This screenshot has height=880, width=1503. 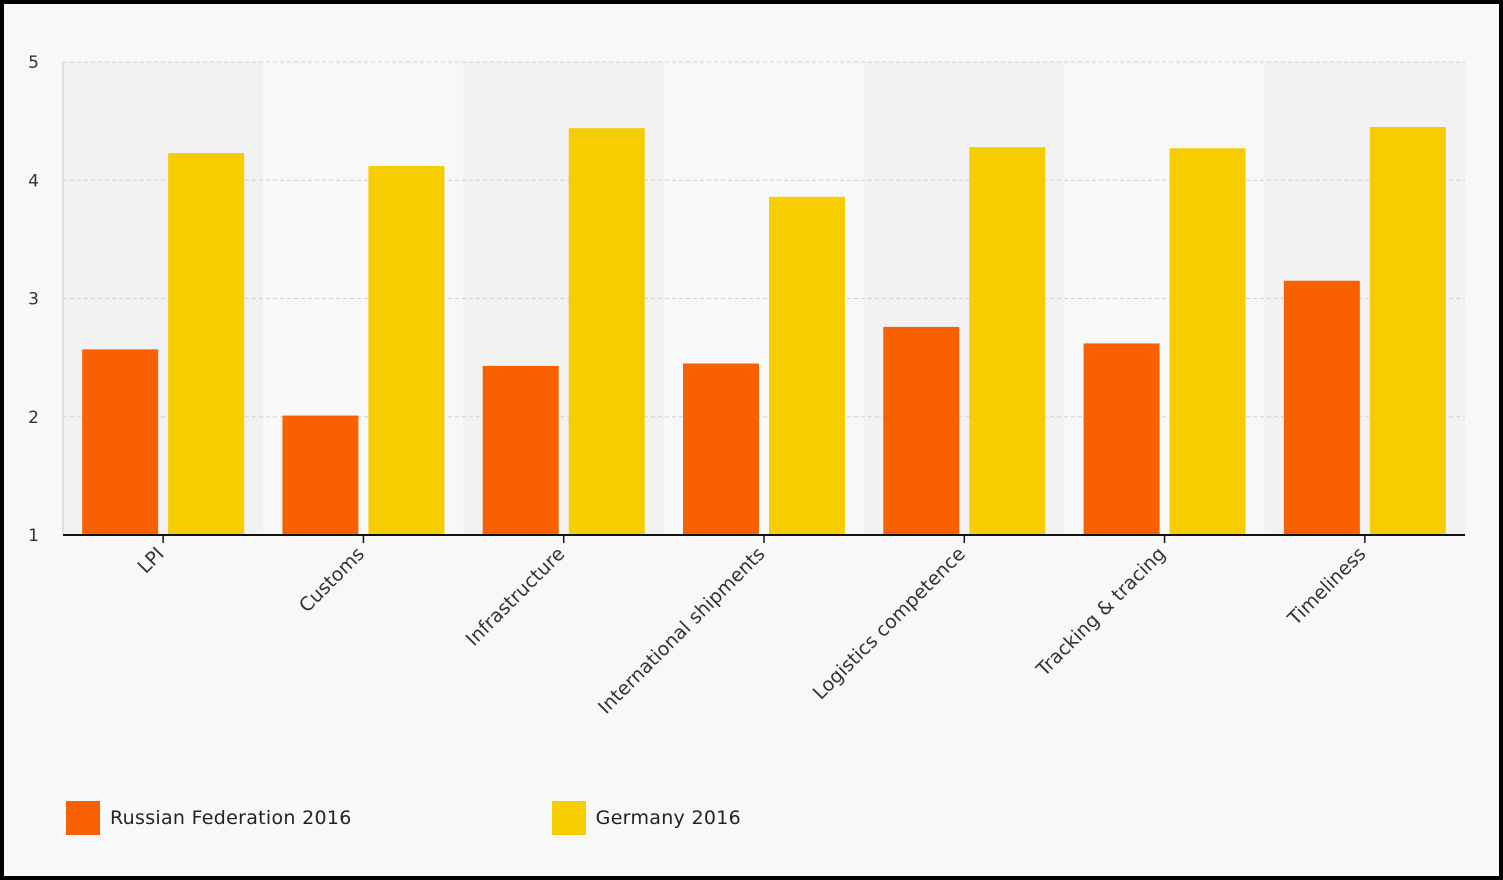 I want to click on x-category-label: Tracking & tracing, so click(x=1101, y=612).